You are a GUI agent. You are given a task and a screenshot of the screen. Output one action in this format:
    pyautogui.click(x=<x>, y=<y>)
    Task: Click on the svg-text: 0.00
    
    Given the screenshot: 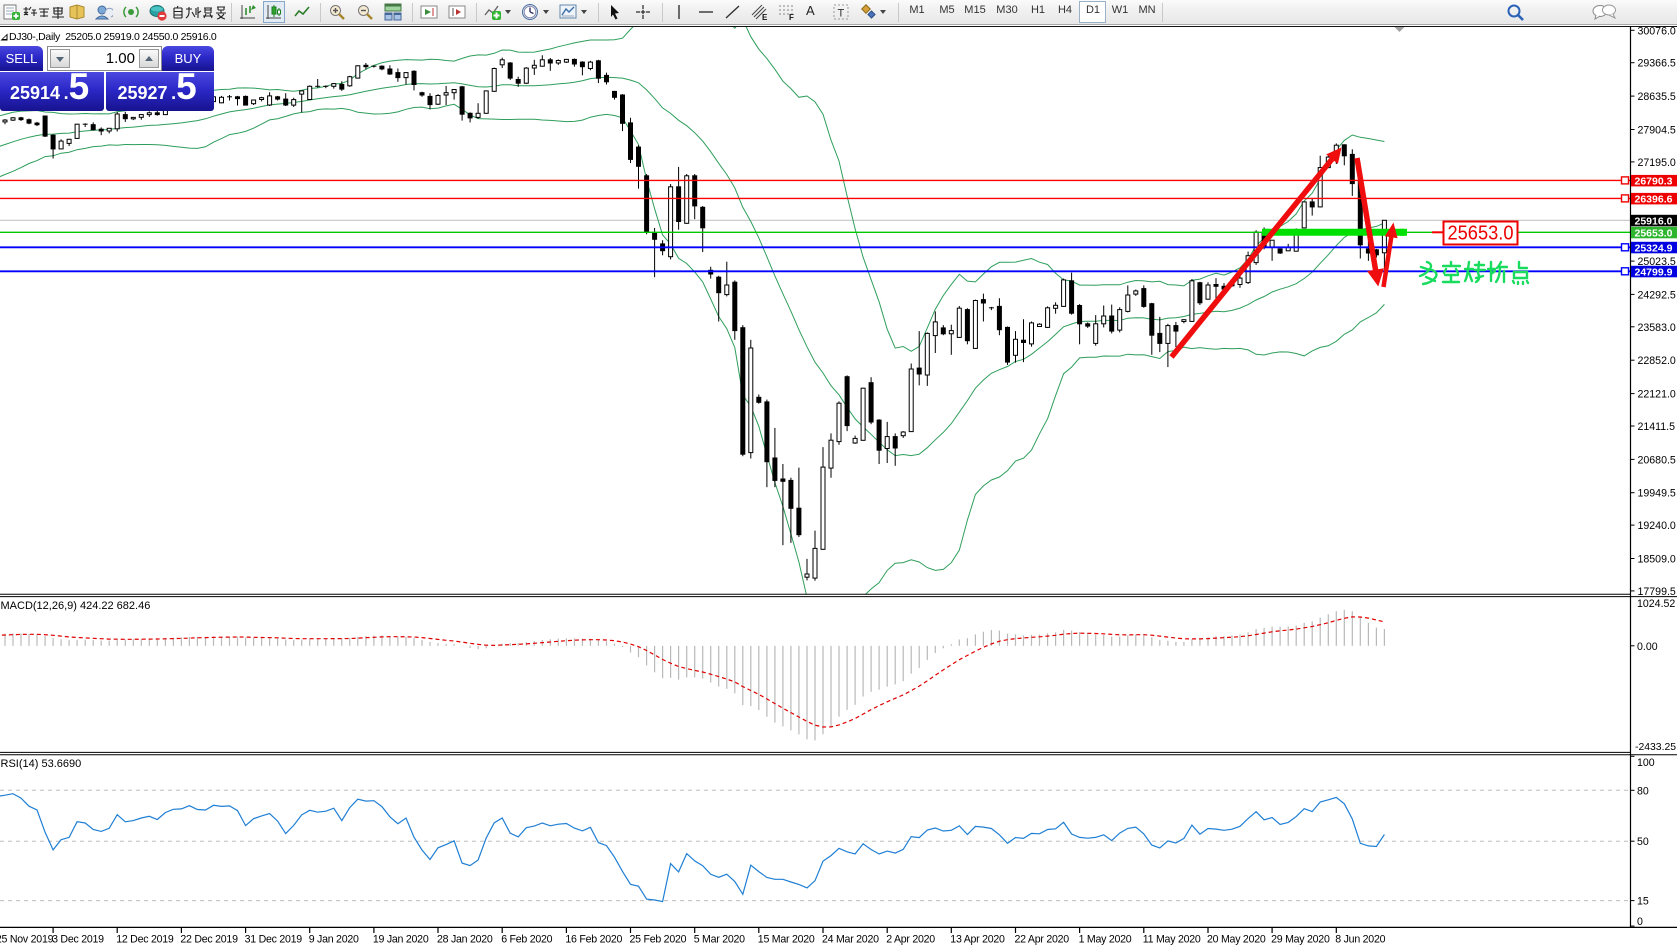 What is the action you would take?
    pyautogui.click(x=1647, y=647)
    